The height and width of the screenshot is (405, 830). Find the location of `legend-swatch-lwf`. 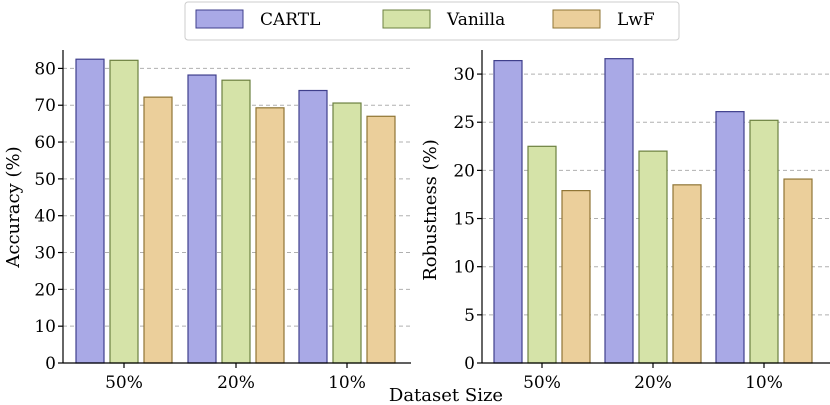

legend-swatch-lwf is located at coordinates (576, 19).